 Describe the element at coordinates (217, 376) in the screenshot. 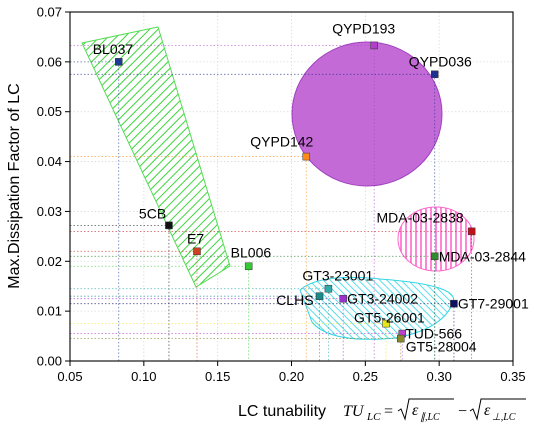

I see `x-tick-label: 0.15` at that location.